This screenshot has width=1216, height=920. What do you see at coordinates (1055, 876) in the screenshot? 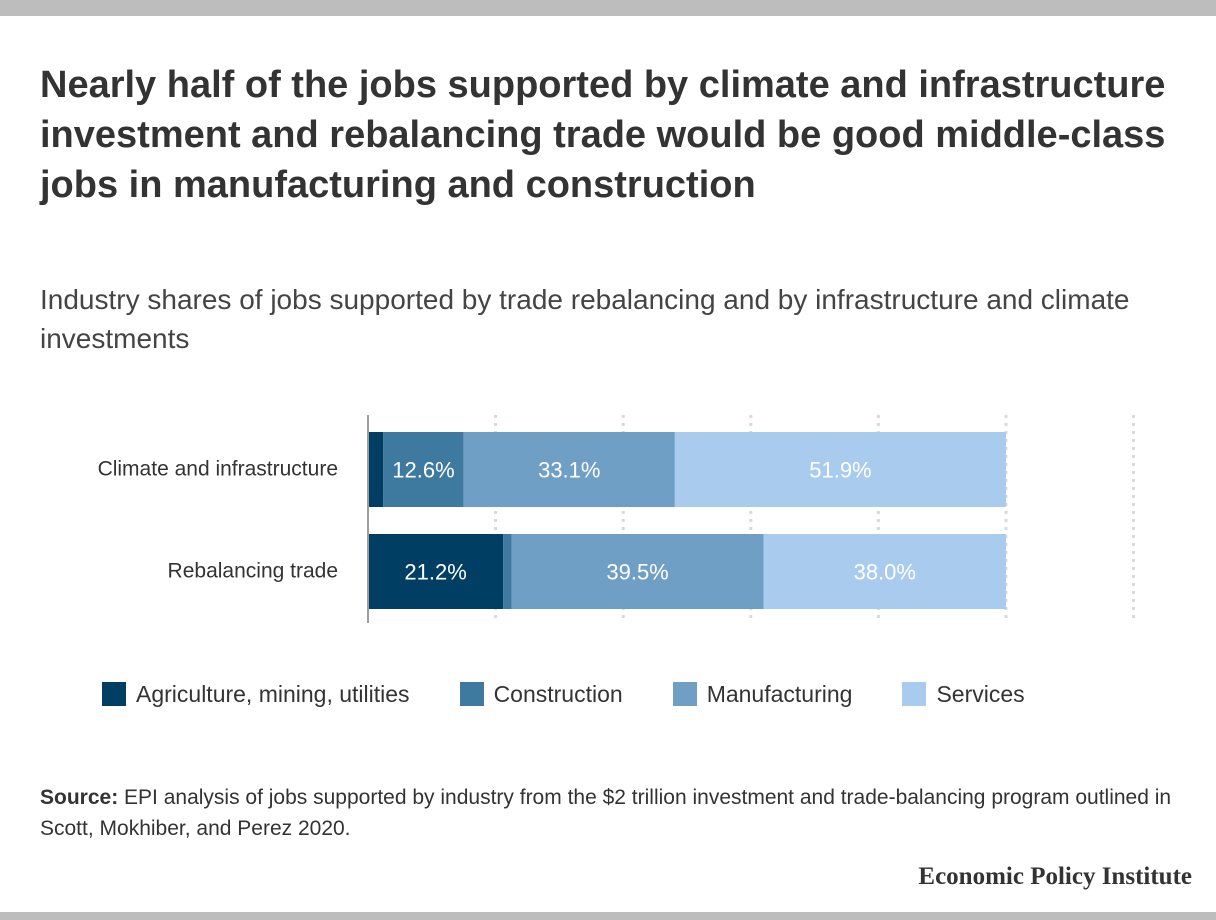
I see `brand-logo-text: Economic Policy Institute` at bounding box center [1055, 876].